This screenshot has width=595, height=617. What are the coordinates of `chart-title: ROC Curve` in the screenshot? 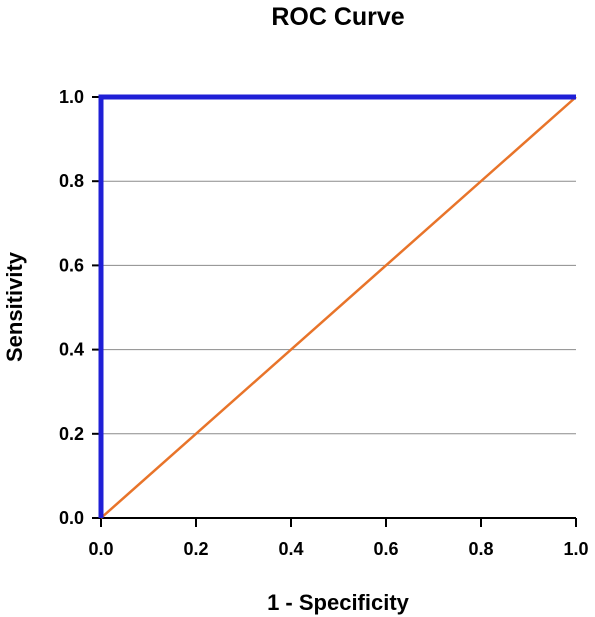 It's located at (337, 17).